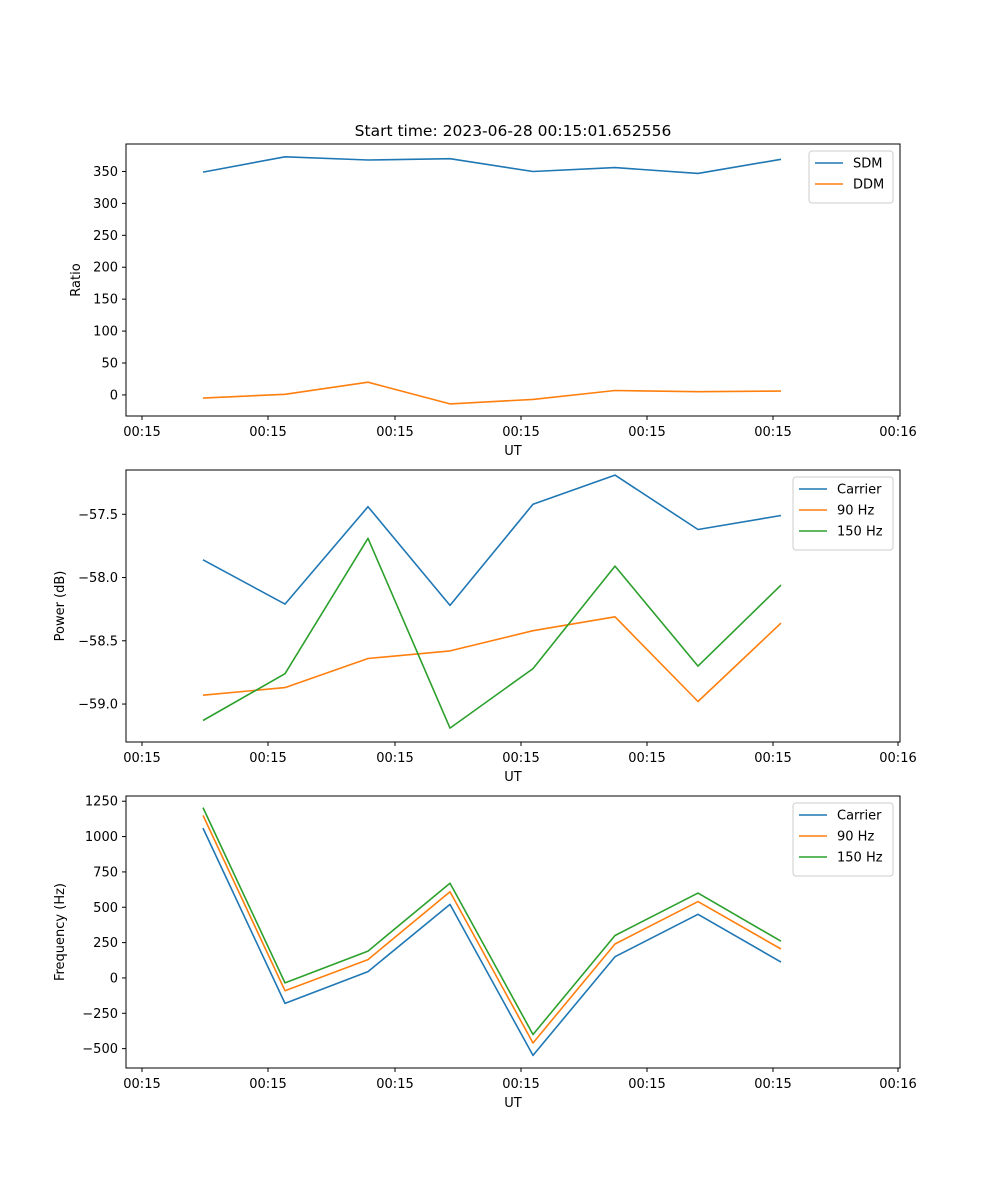  What do you see at coordinates (101, 837) in the screenshot?
I see `y-tick-label: 1000` at bounding box center [101, 837].